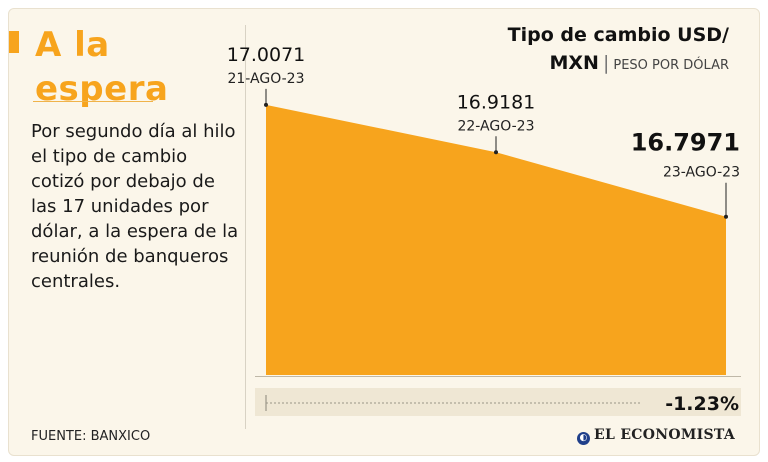 The image size is (768, 462). What do you see at coordinates (102, 89) in the screenshot?
I see `headline-line-2: espera` at bounding box center [102, 89].